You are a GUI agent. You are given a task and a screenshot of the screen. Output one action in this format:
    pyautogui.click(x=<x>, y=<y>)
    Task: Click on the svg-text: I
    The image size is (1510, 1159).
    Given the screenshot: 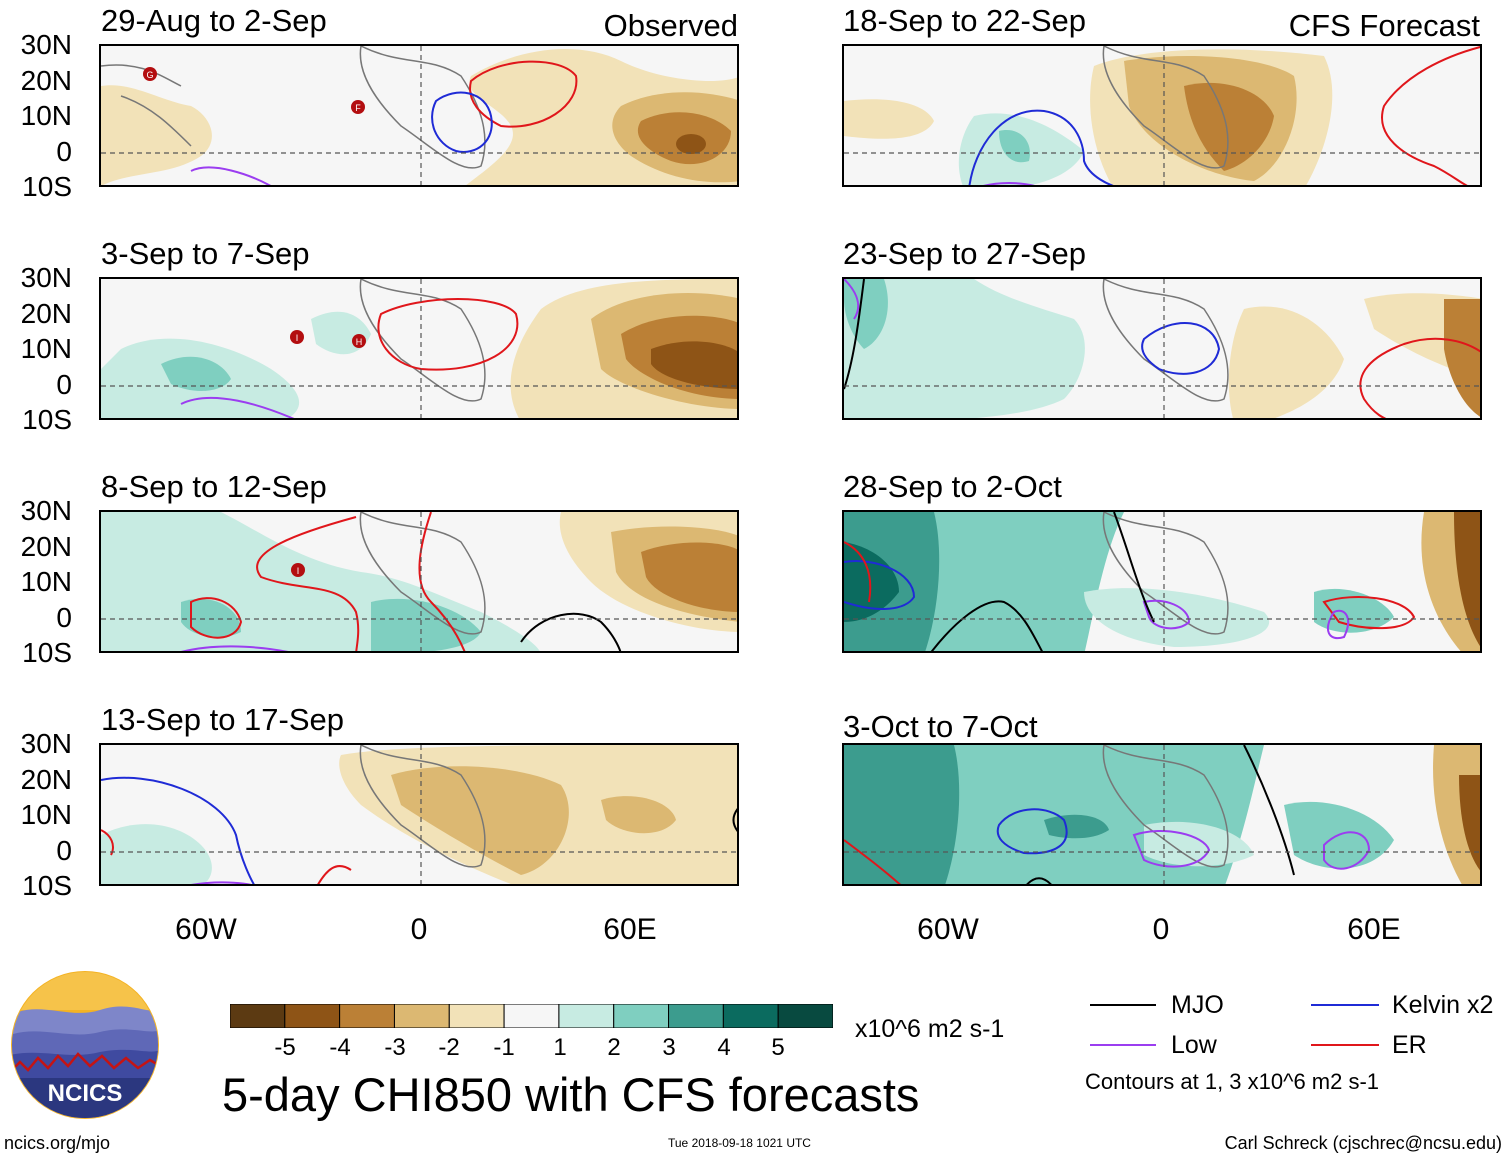 What is the action you would take?
    pyautogui.click(x=297, y=338)
    